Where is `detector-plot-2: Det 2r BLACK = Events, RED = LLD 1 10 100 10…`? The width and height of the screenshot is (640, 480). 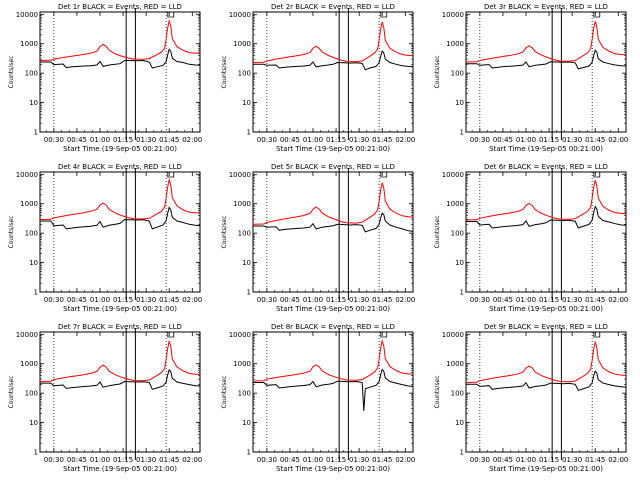 detector-plot-2: Det 2r BLACK = Events, RED = LLD 1 10 100 10… is located at coordinates (318, 78).